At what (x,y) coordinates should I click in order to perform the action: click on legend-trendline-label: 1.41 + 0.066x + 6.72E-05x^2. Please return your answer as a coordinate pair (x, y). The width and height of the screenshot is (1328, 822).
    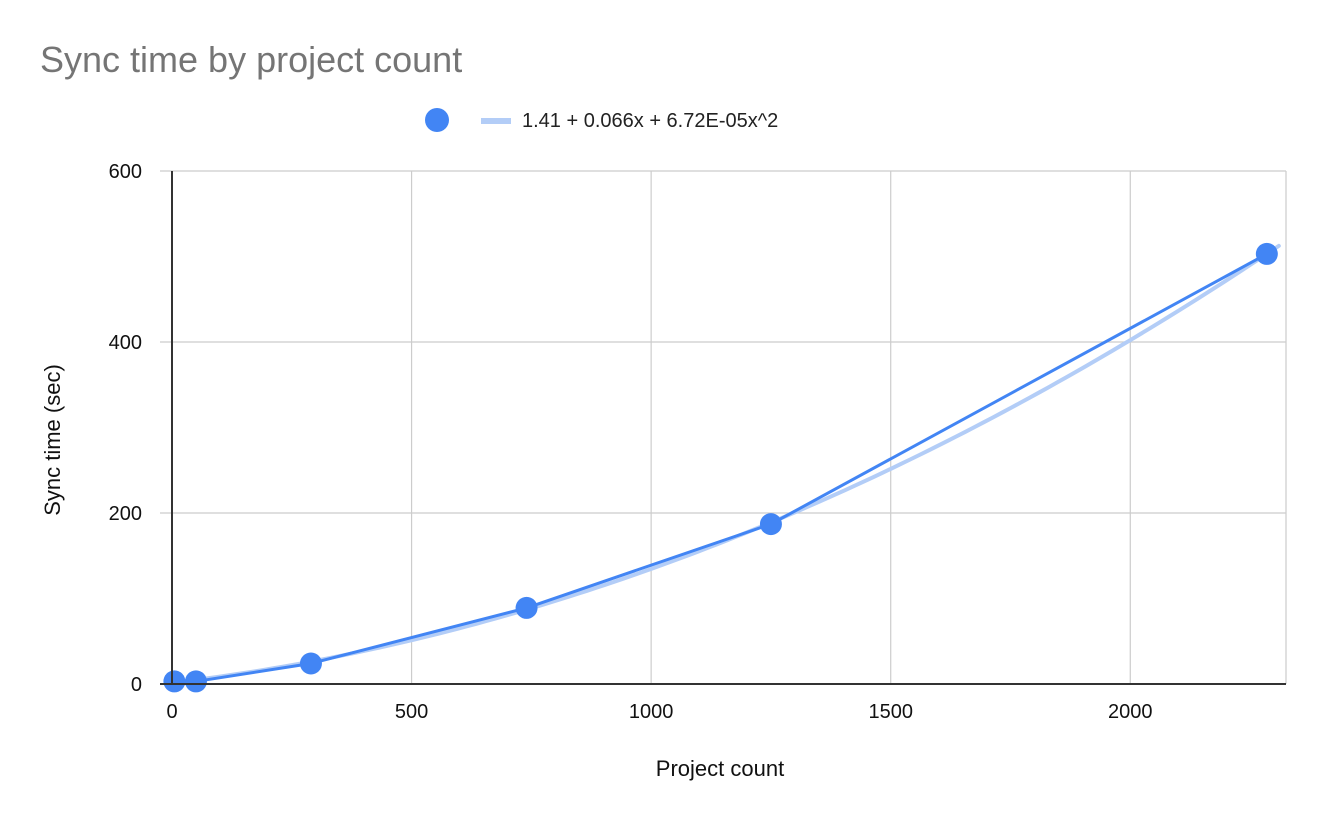
    Looking at the image, I should click on (650, 121).